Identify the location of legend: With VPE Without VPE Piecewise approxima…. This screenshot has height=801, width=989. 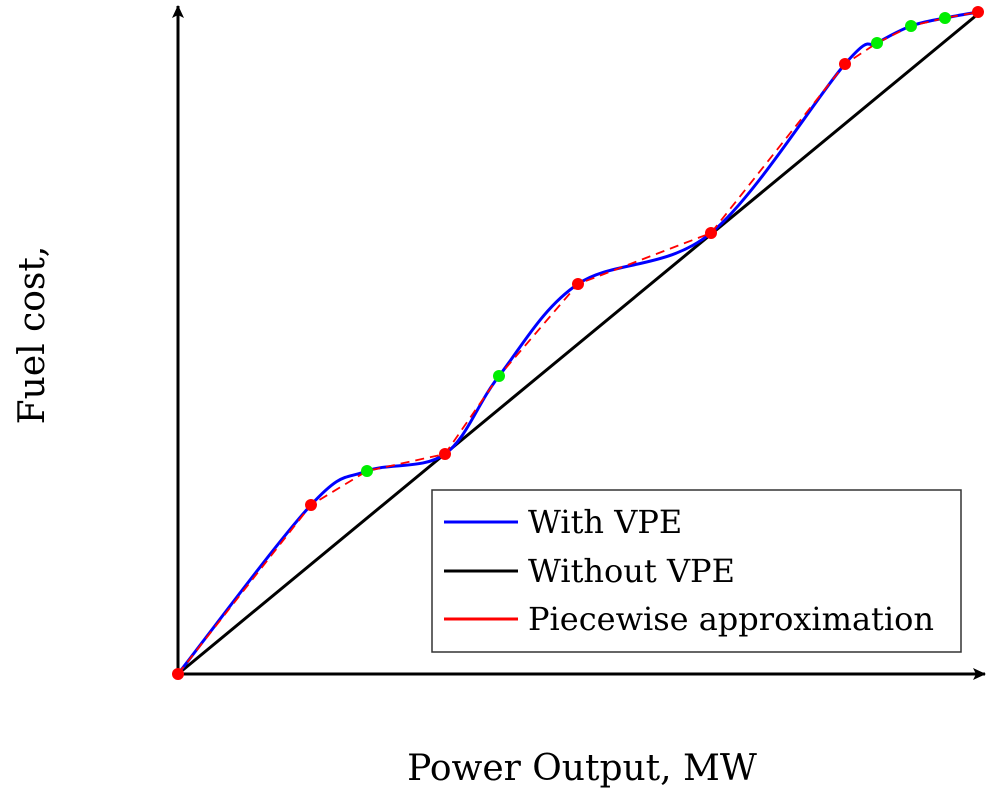
(696, 571).